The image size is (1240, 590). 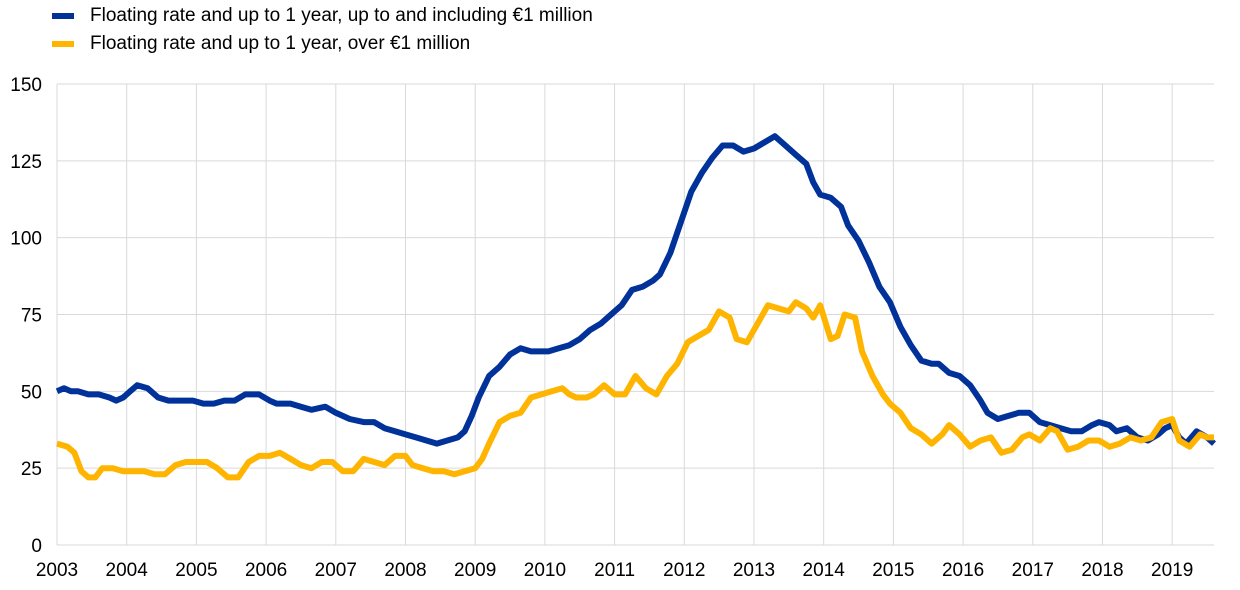 What do you see at coordinates (684, 570) in the screenshot?
I see `x-tick-label: 2012` at bounding box center [684, 570].